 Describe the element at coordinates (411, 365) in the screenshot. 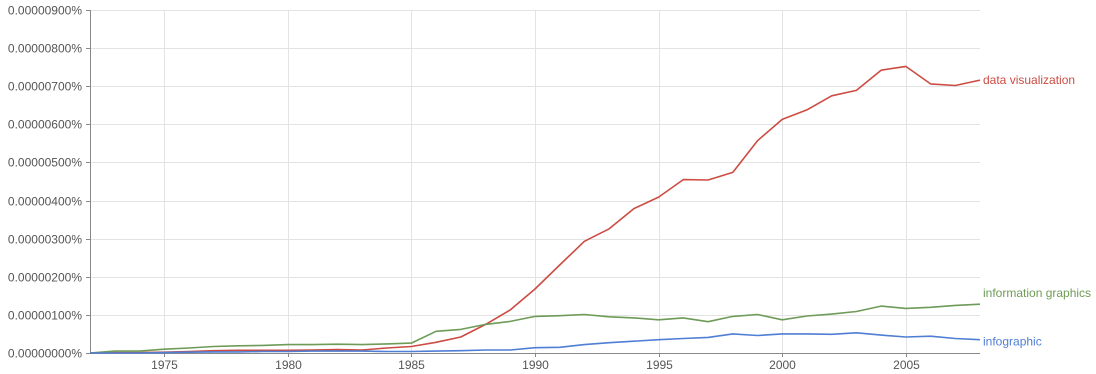

I see `x-tick-label: 1985` at that location.